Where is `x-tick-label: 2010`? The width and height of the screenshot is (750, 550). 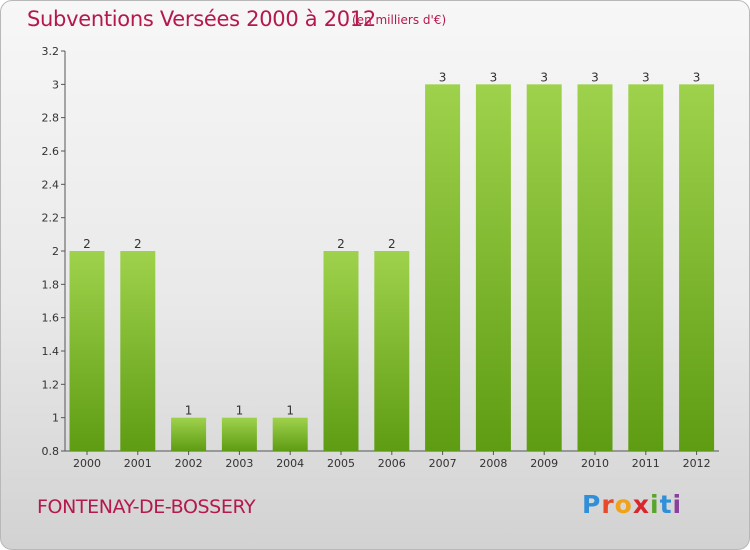
x-tick-label: 2010 is located at coordinates (595, 463).